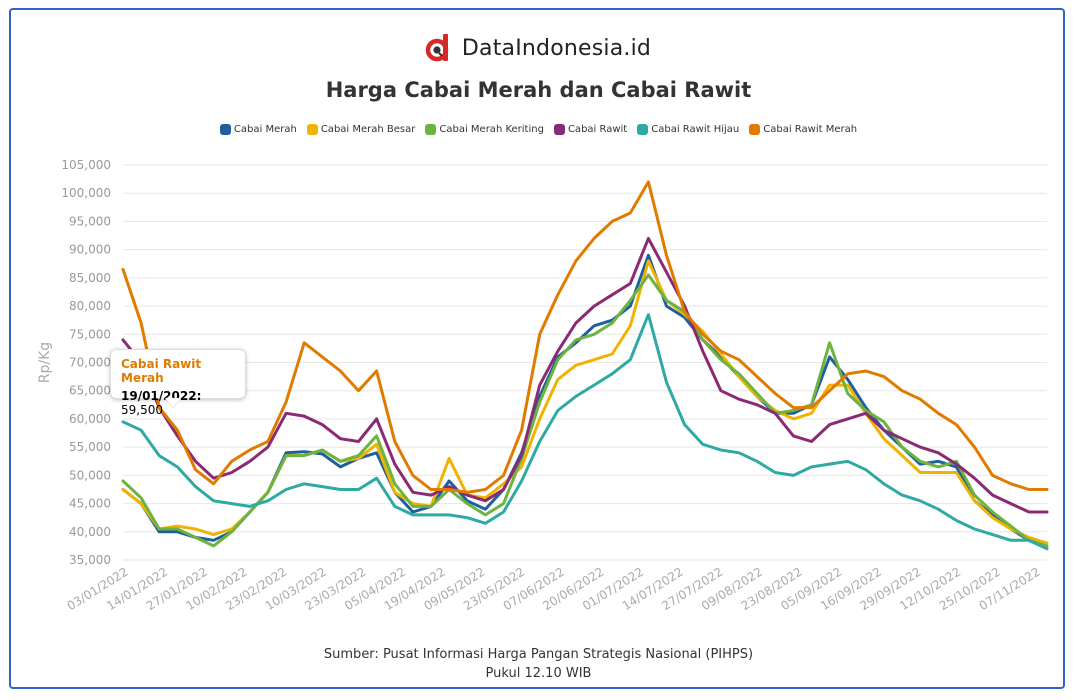 Image resolution: width=1077 pixels, height=700 pixels. What do you see at coordinates (810, 129) in the screenshot?
I see `legend-label: Cabai Rawit Merah` at bounding box center [810, 129].